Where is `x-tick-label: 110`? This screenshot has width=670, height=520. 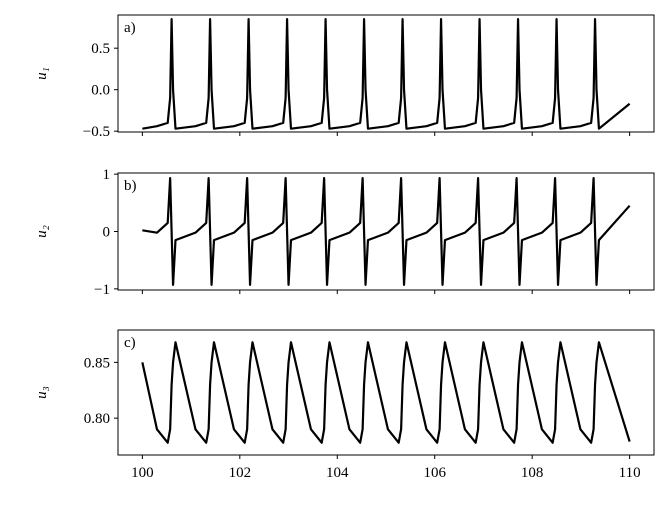 x-tick-label: 110 is located at coordinates (630, 473).